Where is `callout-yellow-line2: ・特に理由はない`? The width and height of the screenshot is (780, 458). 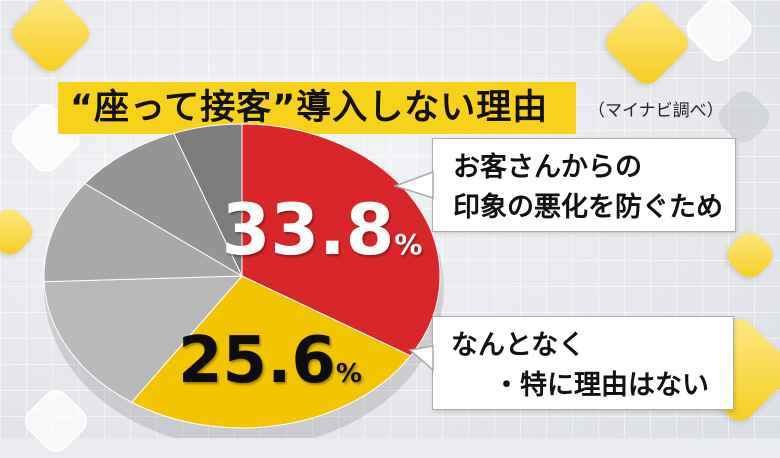 callout-yellow-line2: ・特に理由はない is located at coordinates (601, 385).